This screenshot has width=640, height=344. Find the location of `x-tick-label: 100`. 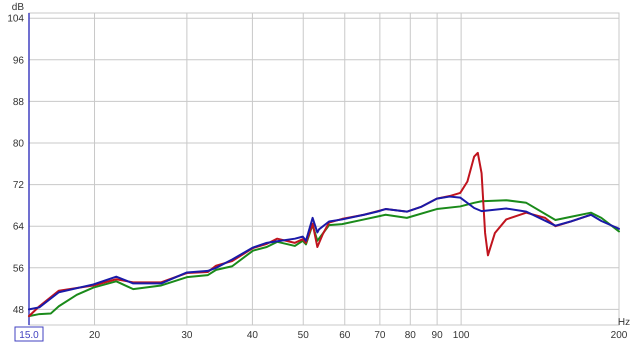

x-tick-label: 100 is located at coordinates (461, 335).